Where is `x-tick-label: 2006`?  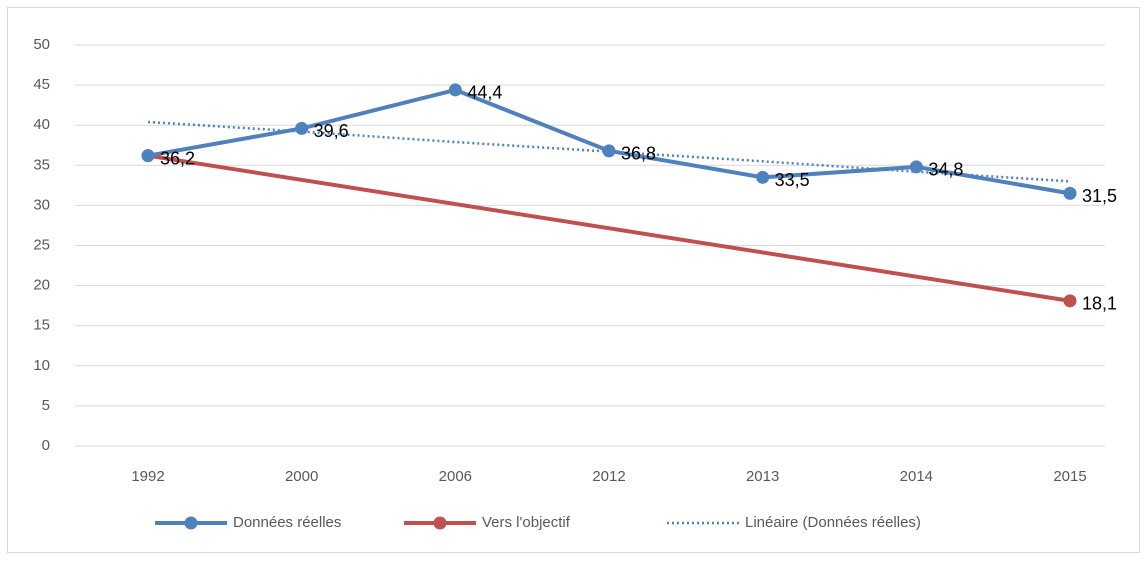 x-tick-label: 2006 is located at coordinates (455, 476).